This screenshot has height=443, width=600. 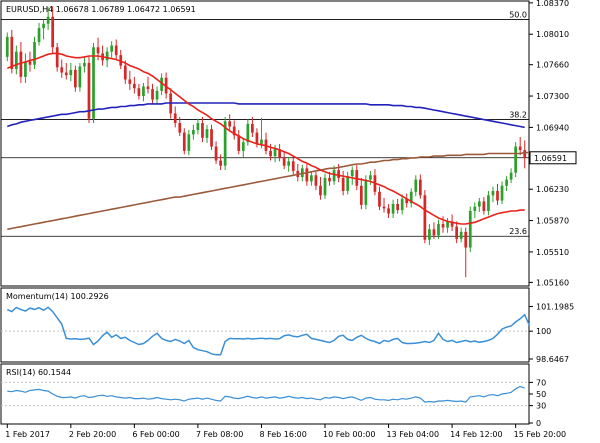 What do you see at coordinates (550, 158) in the screenshot?
I see `current-price-label: 1.06591` at bounding box center [550, 158].